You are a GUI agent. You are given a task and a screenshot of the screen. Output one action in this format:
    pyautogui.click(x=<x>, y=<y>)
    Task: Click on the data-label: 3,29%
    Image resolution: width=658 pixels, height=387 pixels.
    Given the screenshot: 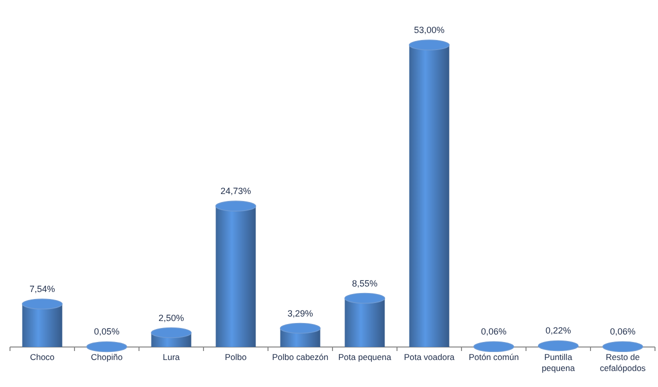 What is the action you would take?
    pyautogui.click(x=300, y=313)
    